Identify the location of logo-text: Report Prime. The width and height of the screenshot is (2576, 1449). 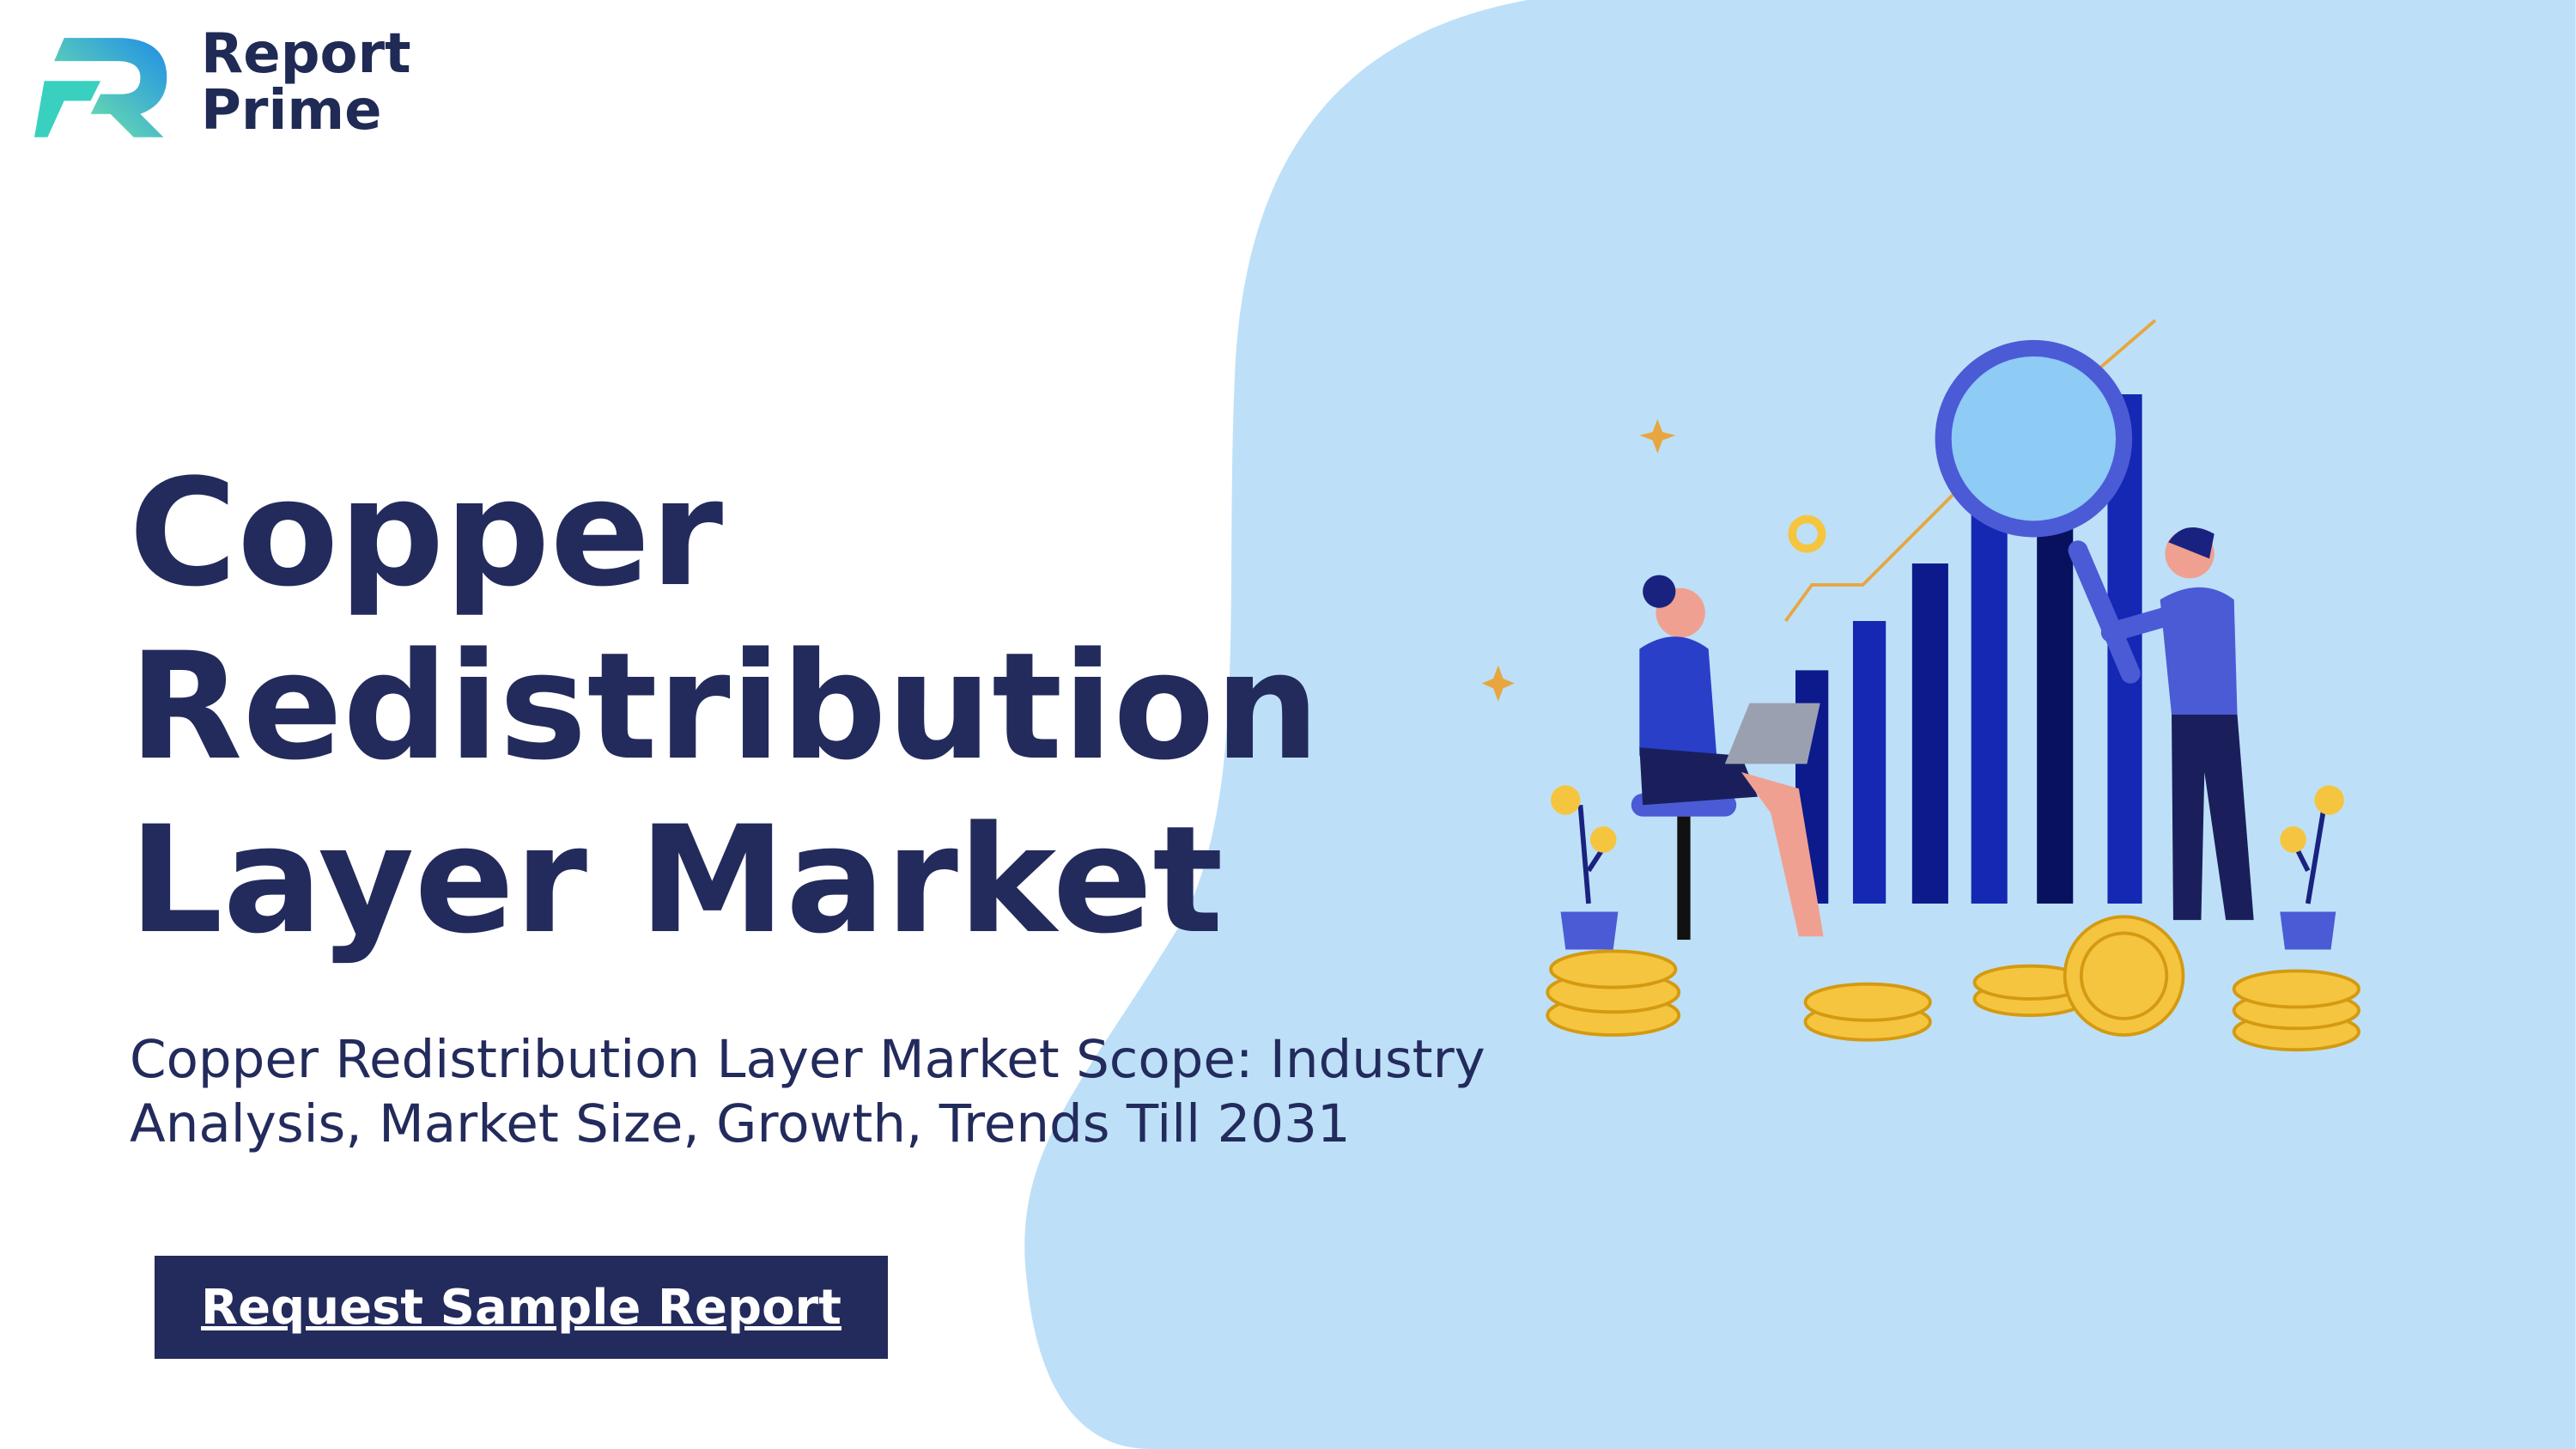
(306, 82).